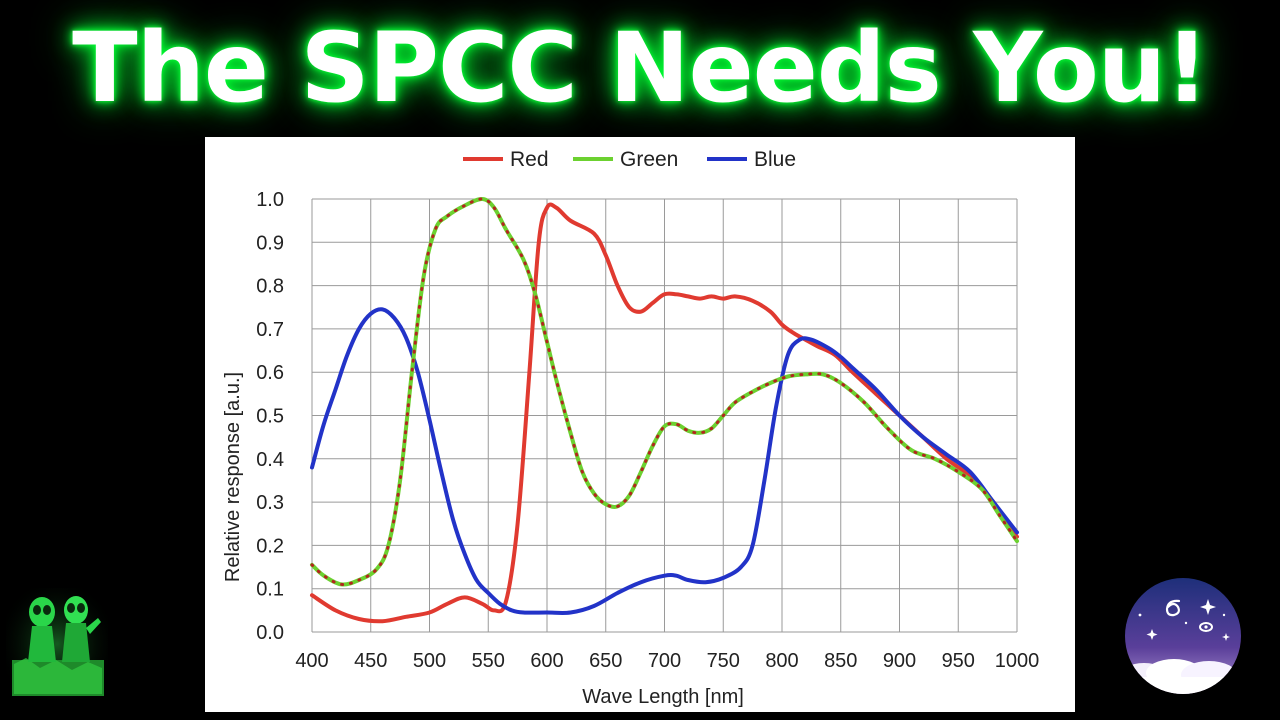  What do you see at coordinates (546, 661) in the screenshot?
I see `x-tick-label: 600` at bounding box center [546, 661].